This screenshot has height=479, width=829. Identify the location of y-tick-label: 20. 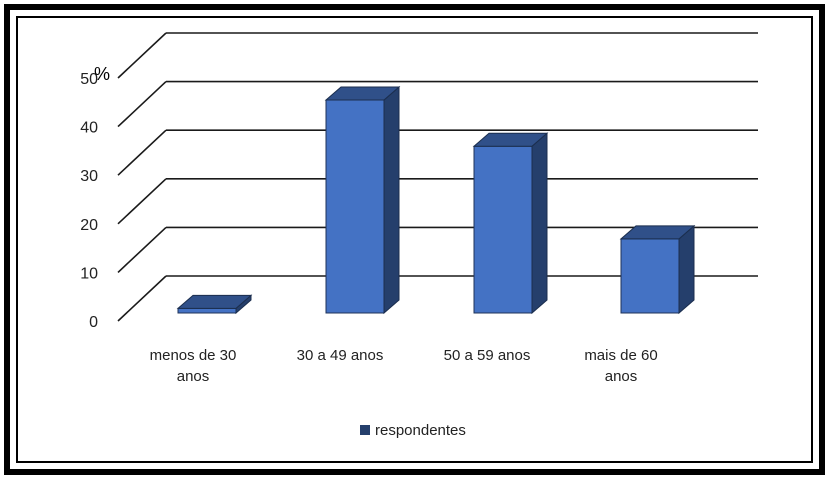
(89, 225).